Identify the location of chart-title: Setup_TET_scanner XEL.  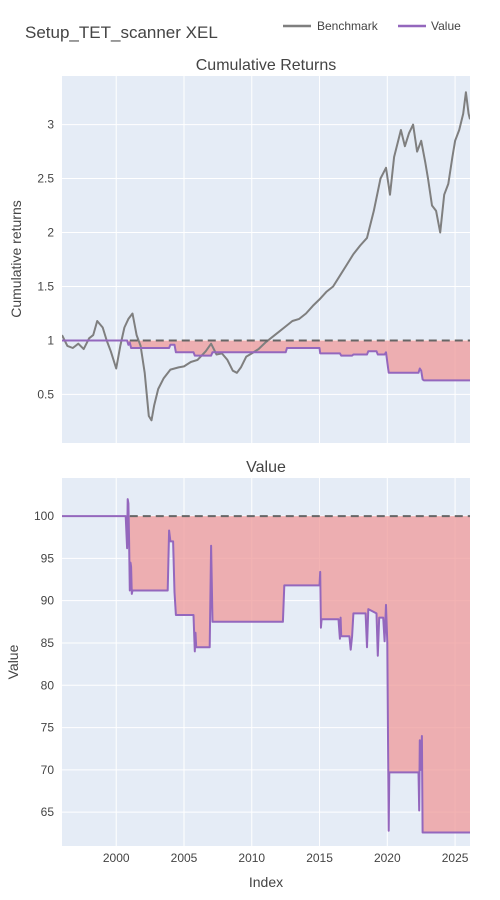
(121, 32).